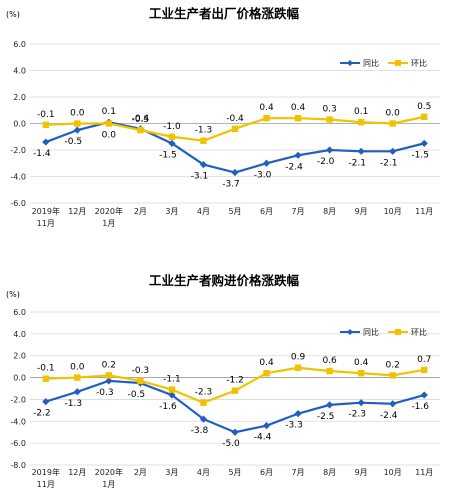  Describe the element at coordinates (357, 415) in the screenshot. I see `data-label: -2.3` at that location.